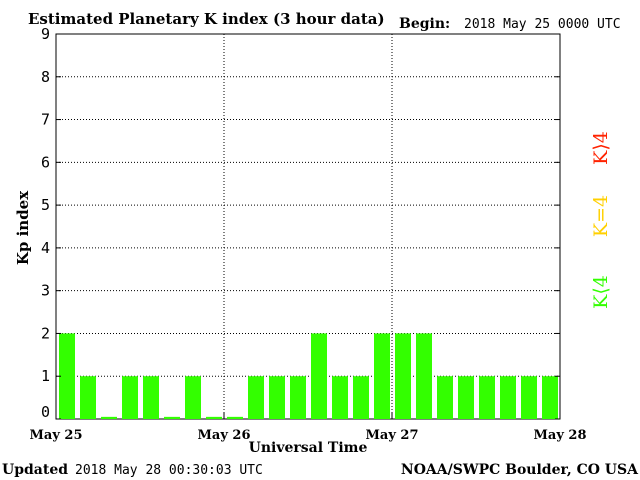  What do you see at coordinates (224, 435) in the screenshot?
I see `x-tick-label: May 26` at bounding box center [224, 435].